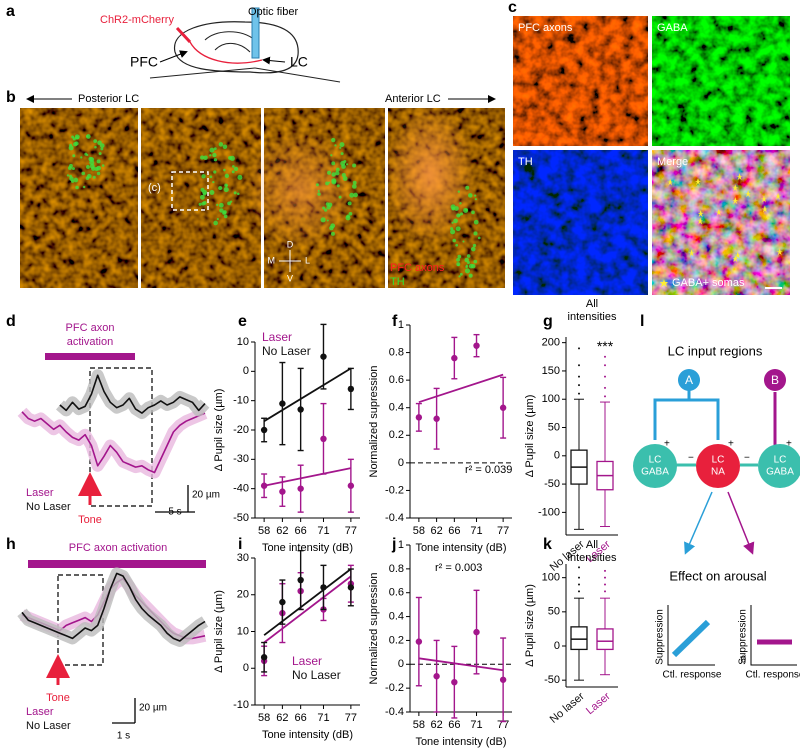 This screenshot has width=800, height=748. Describe the element at coordinates (592, 317) in the screenshot. I see `chart-title: intensities` at that location.